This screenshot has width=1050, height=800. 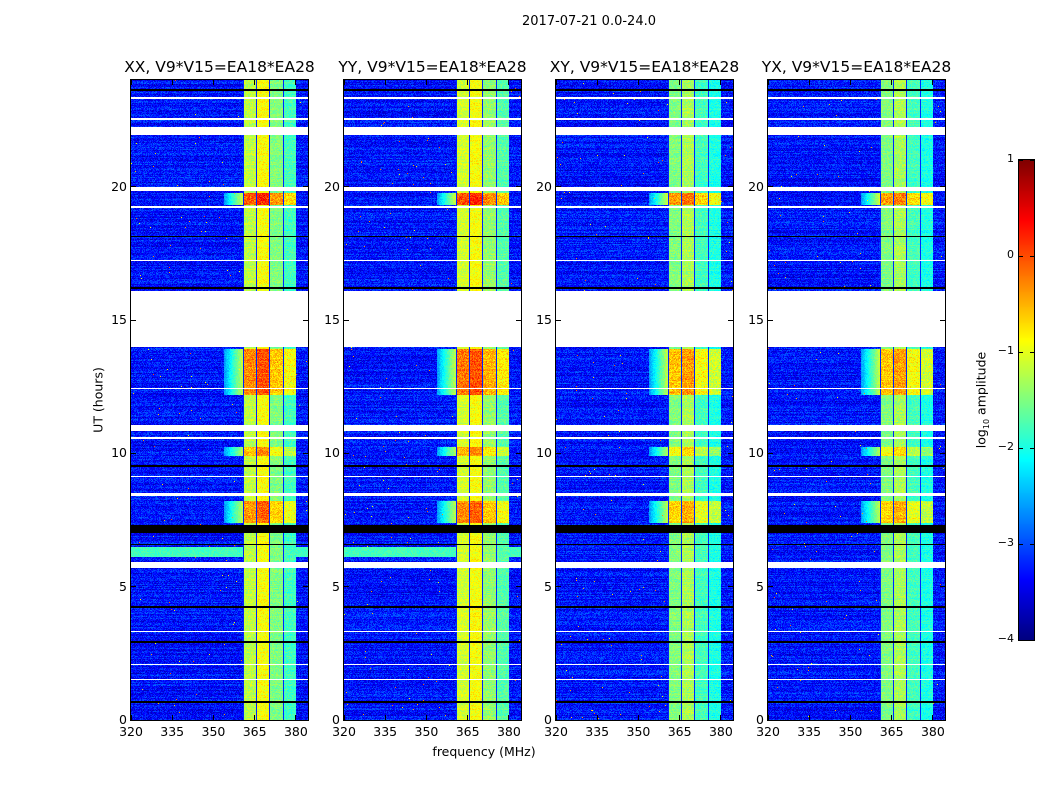 What do you see at coordinates (1010, 158) in the screenshot?
I see `colorbar-tick-label: 1` at bounding box center [1010, 158].